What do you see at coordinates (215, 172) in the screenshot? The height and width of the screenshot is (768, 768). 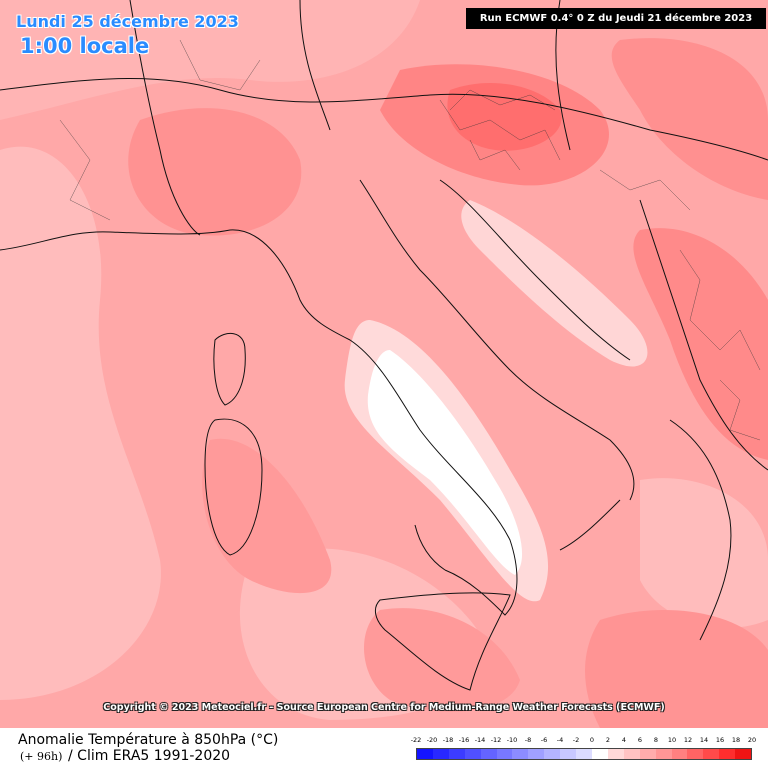 I see `warm-patch-france` at bounding box center [215, 172].